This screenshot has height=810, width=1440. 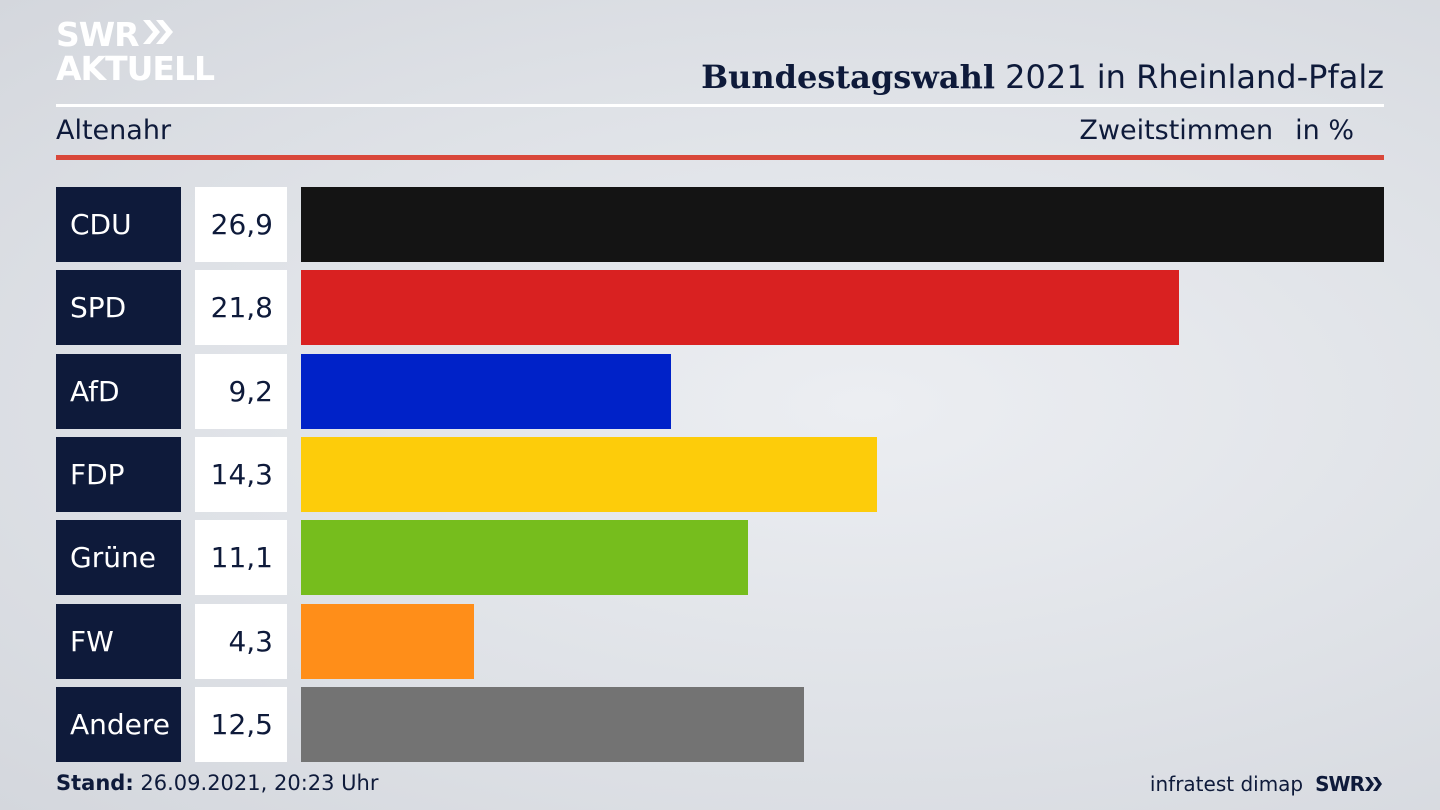 What do you see at coordinates (118, 641) in the screenshot?
I see `party-label: FW` at bounding box center [118, 641].